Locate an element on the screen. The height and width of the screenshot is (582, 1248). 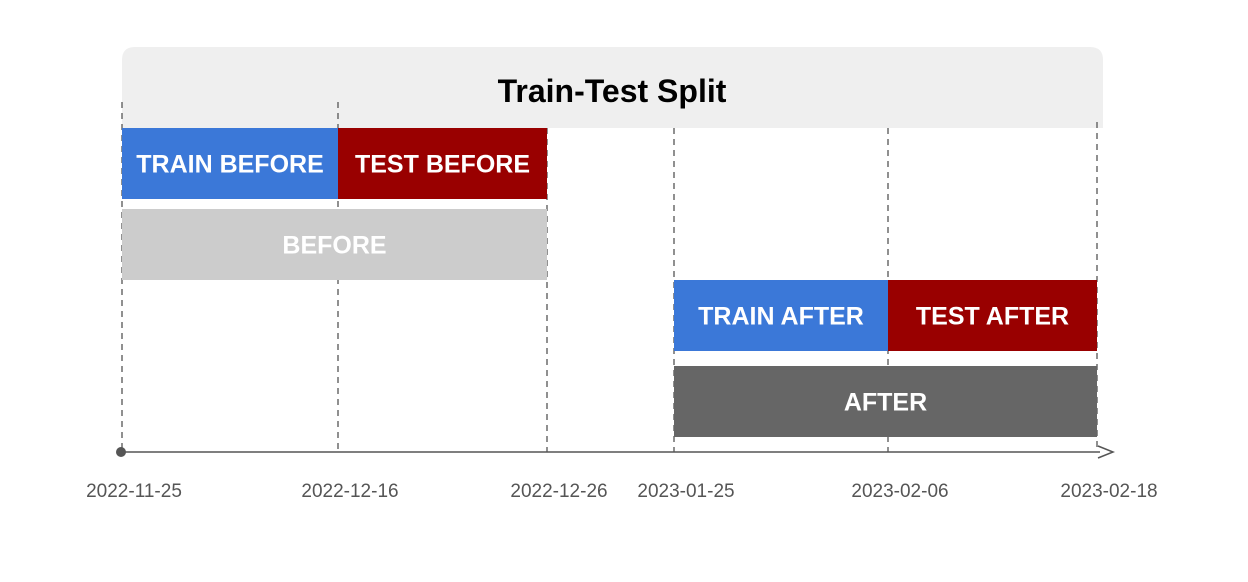
before-bar is located at coordinates (334, 244).